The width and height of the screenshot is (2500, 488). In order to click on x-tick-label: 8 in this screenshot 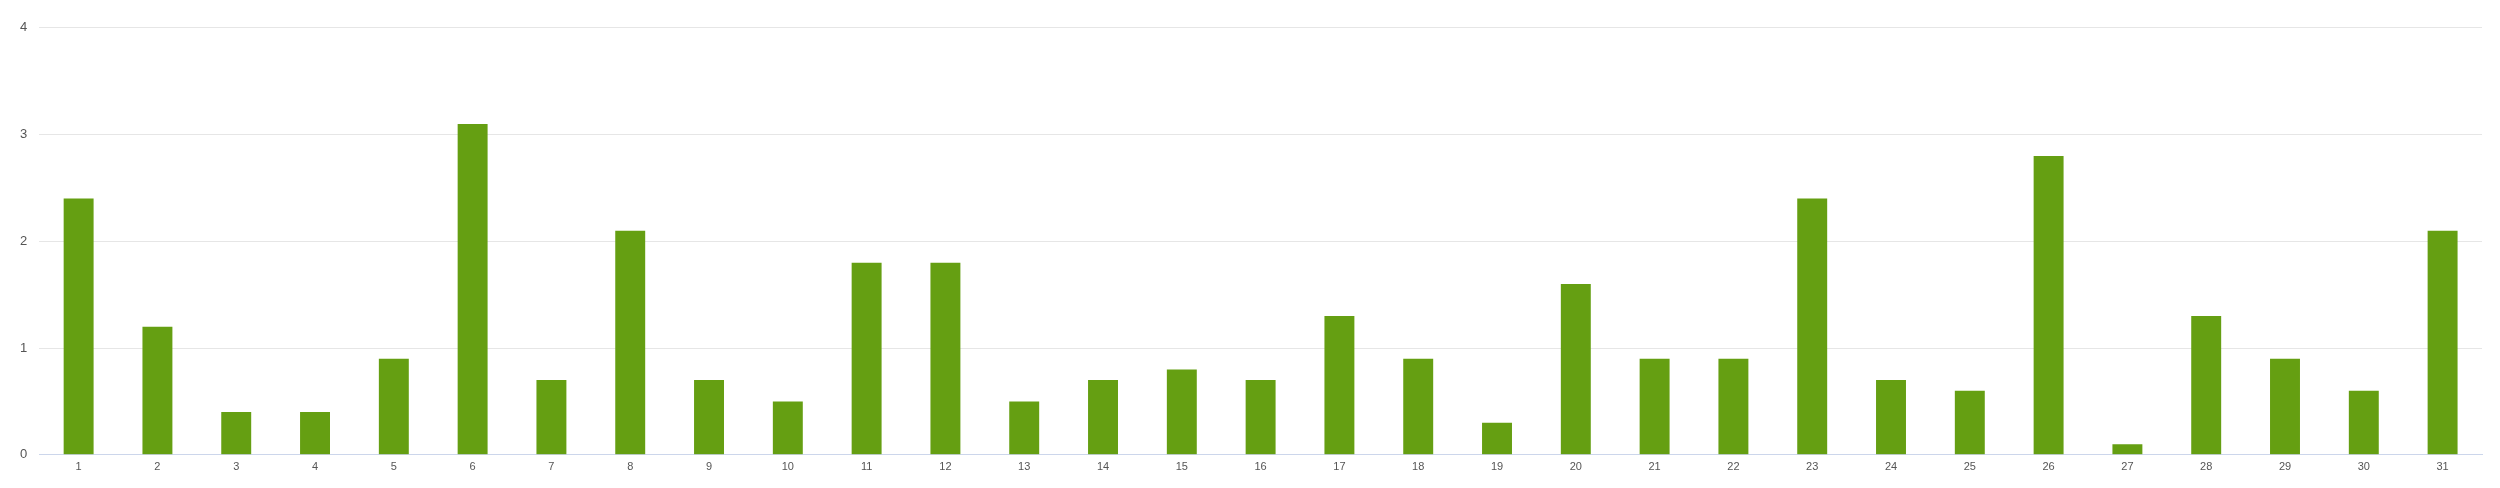, I will do `click(630, 466)`.